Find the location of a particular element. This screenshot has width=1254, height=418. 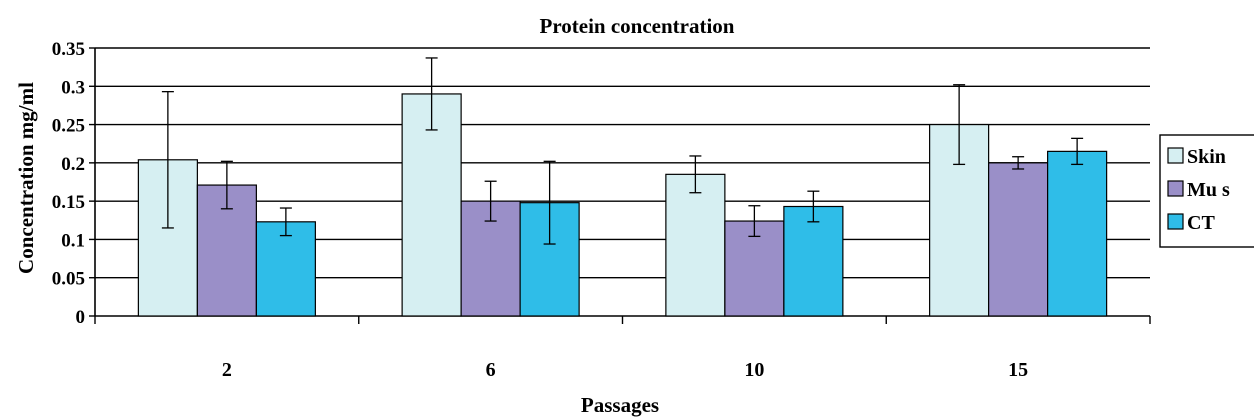

y-tick-label: 0 is located at coordinates (81, 317).